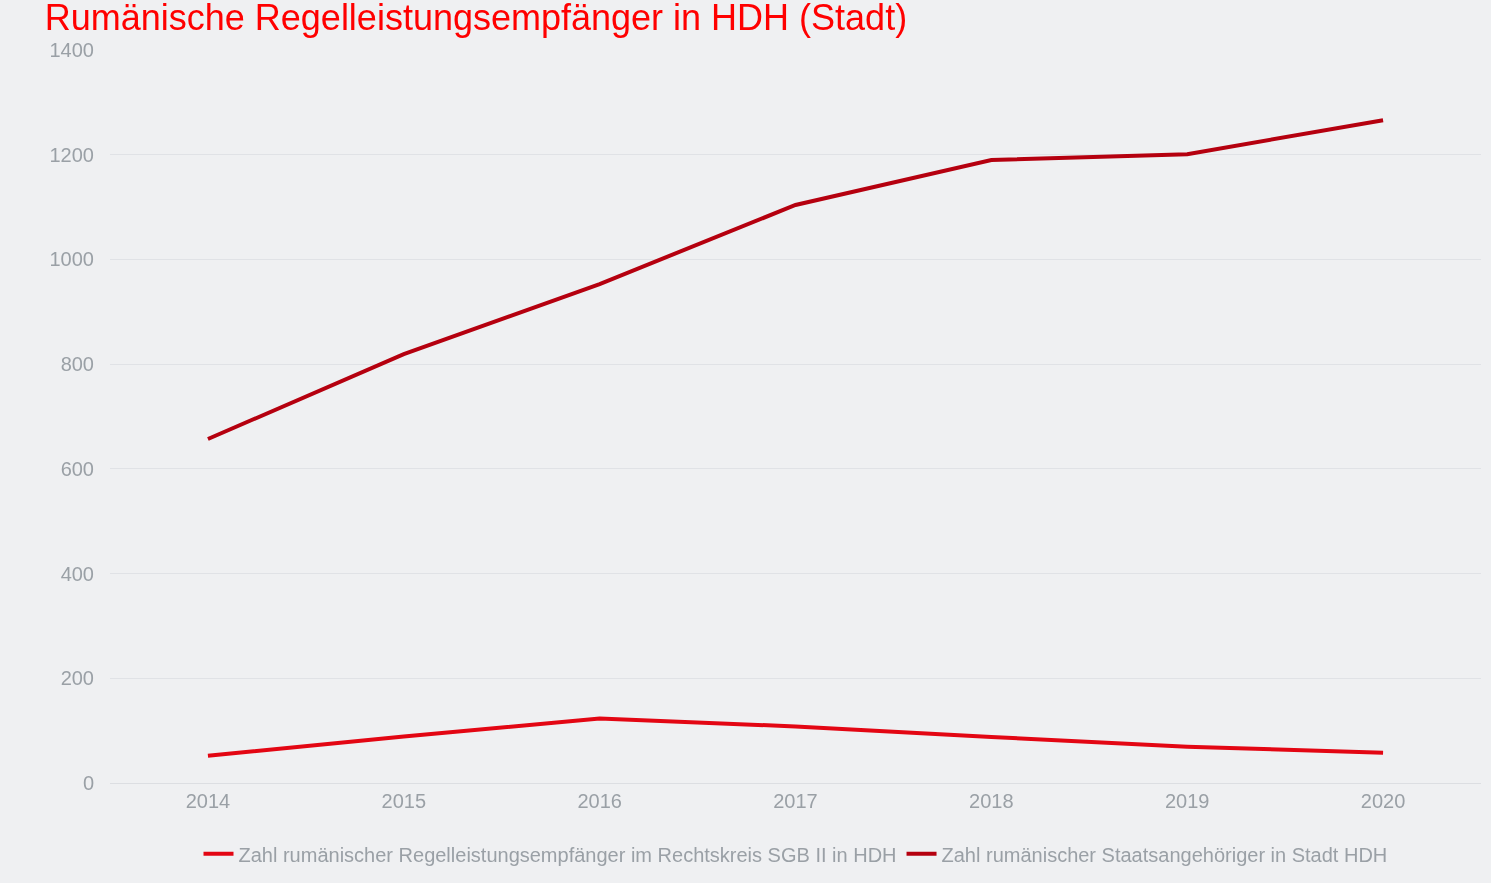 This screenshot has height=883, width=1491. What do you see at coordinates (71, 50) in the screenshot?
I see `y-tick-label: 1400` at bounding box center [71, 50].